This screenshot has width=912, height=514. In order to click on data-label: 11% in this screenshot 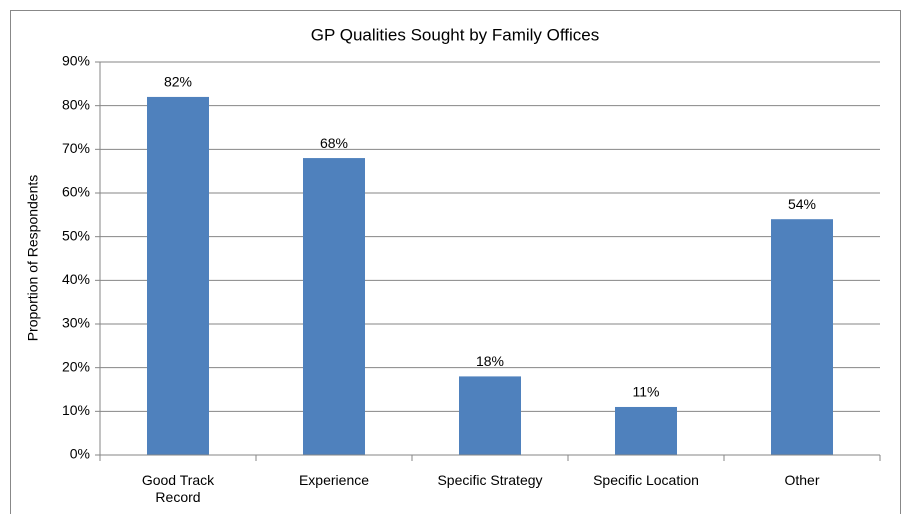, I will do `click(646, 392)`.